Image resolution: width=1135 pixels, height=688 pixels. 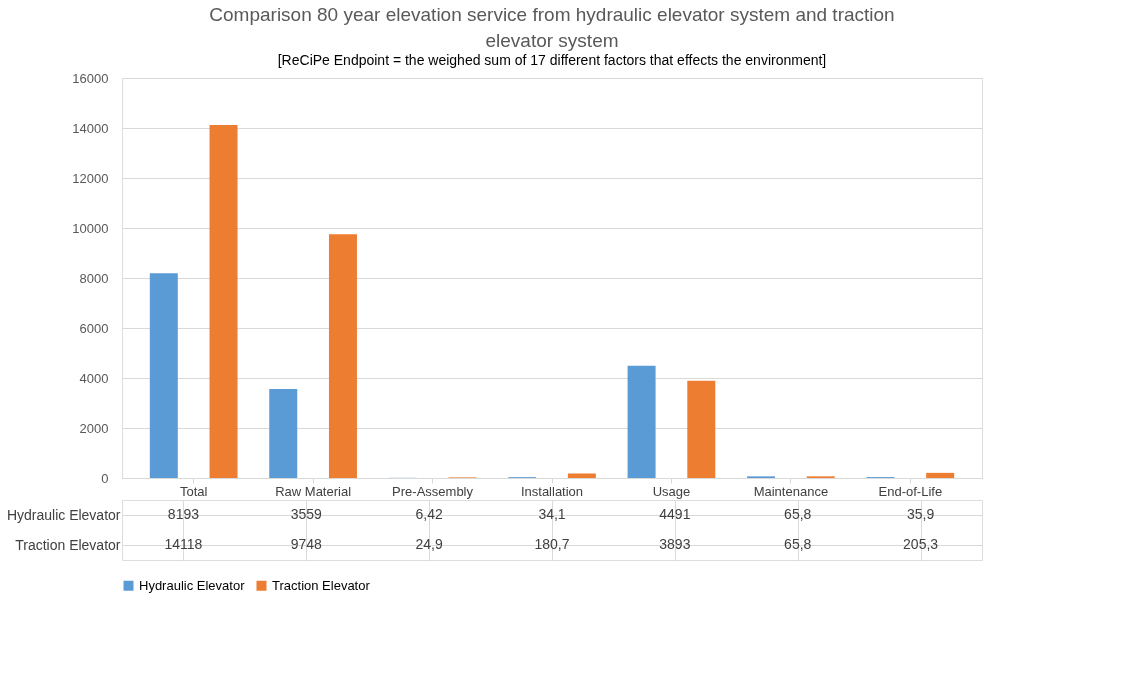 What do you see at coordinates (675, 514) in the screenshot?
I see `data-label: 4491` at bounding box center [675, 514].